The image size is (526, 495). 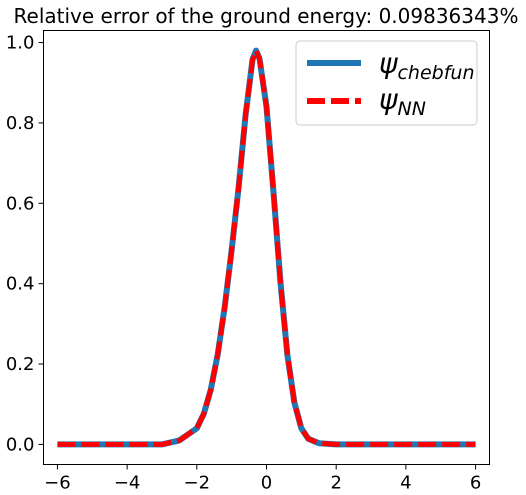 What do you see at coordinates (266, 483) in the screenshot?
I see `x-tick-label: 0` at bounding box center [266, 483].